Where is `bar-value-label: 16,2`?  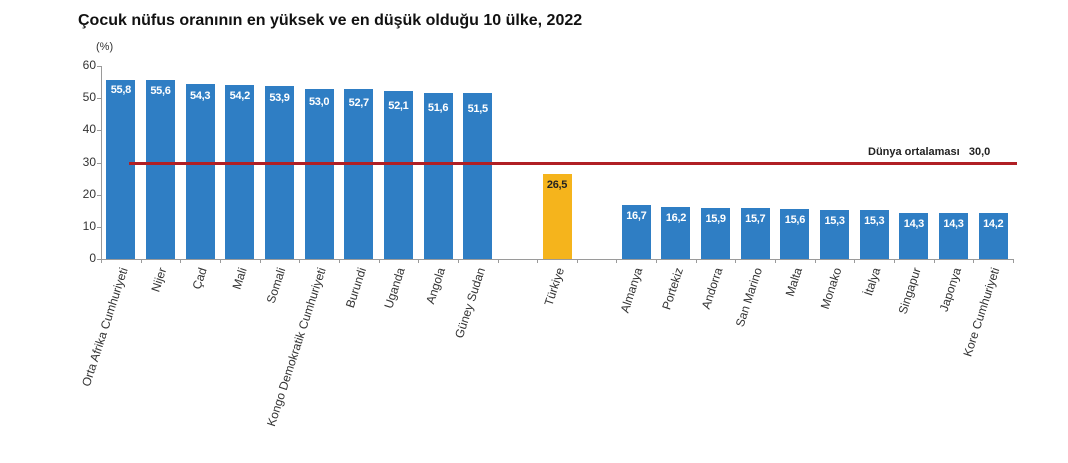
bar-value-label: 16,2 is located at coordinates (676, 217).